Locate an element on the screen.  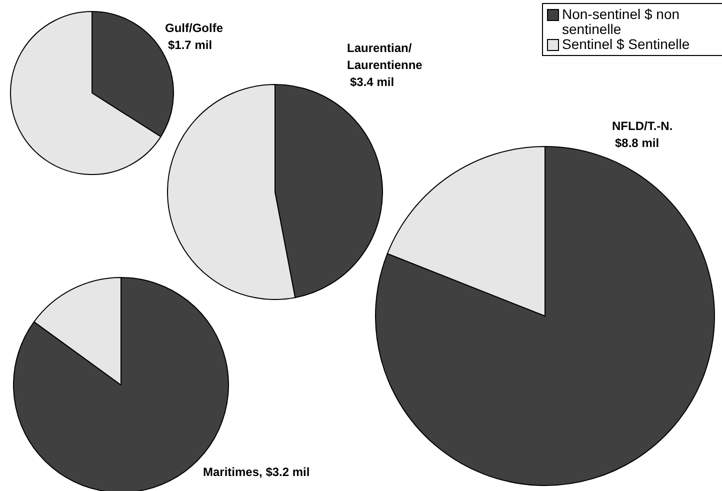
text: Gulf/Golfe is located at coordinates (194, 28).